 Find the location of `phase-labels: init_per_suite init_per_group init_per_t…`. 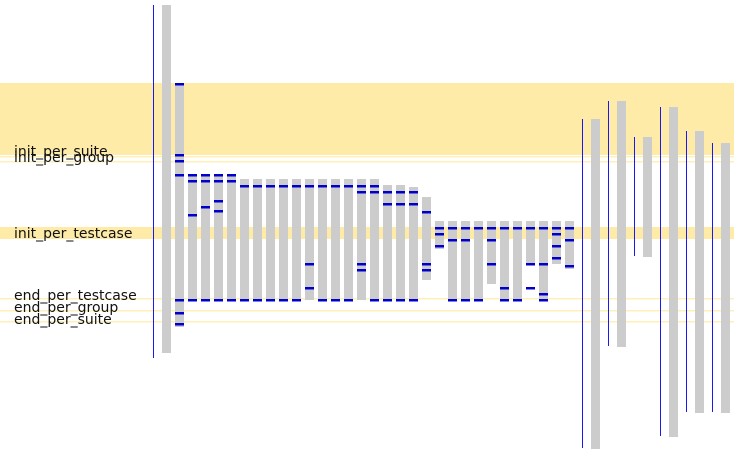

phase-labels: init_per_suite init_per_group init_per_t… is located at coordinates (75, 236).